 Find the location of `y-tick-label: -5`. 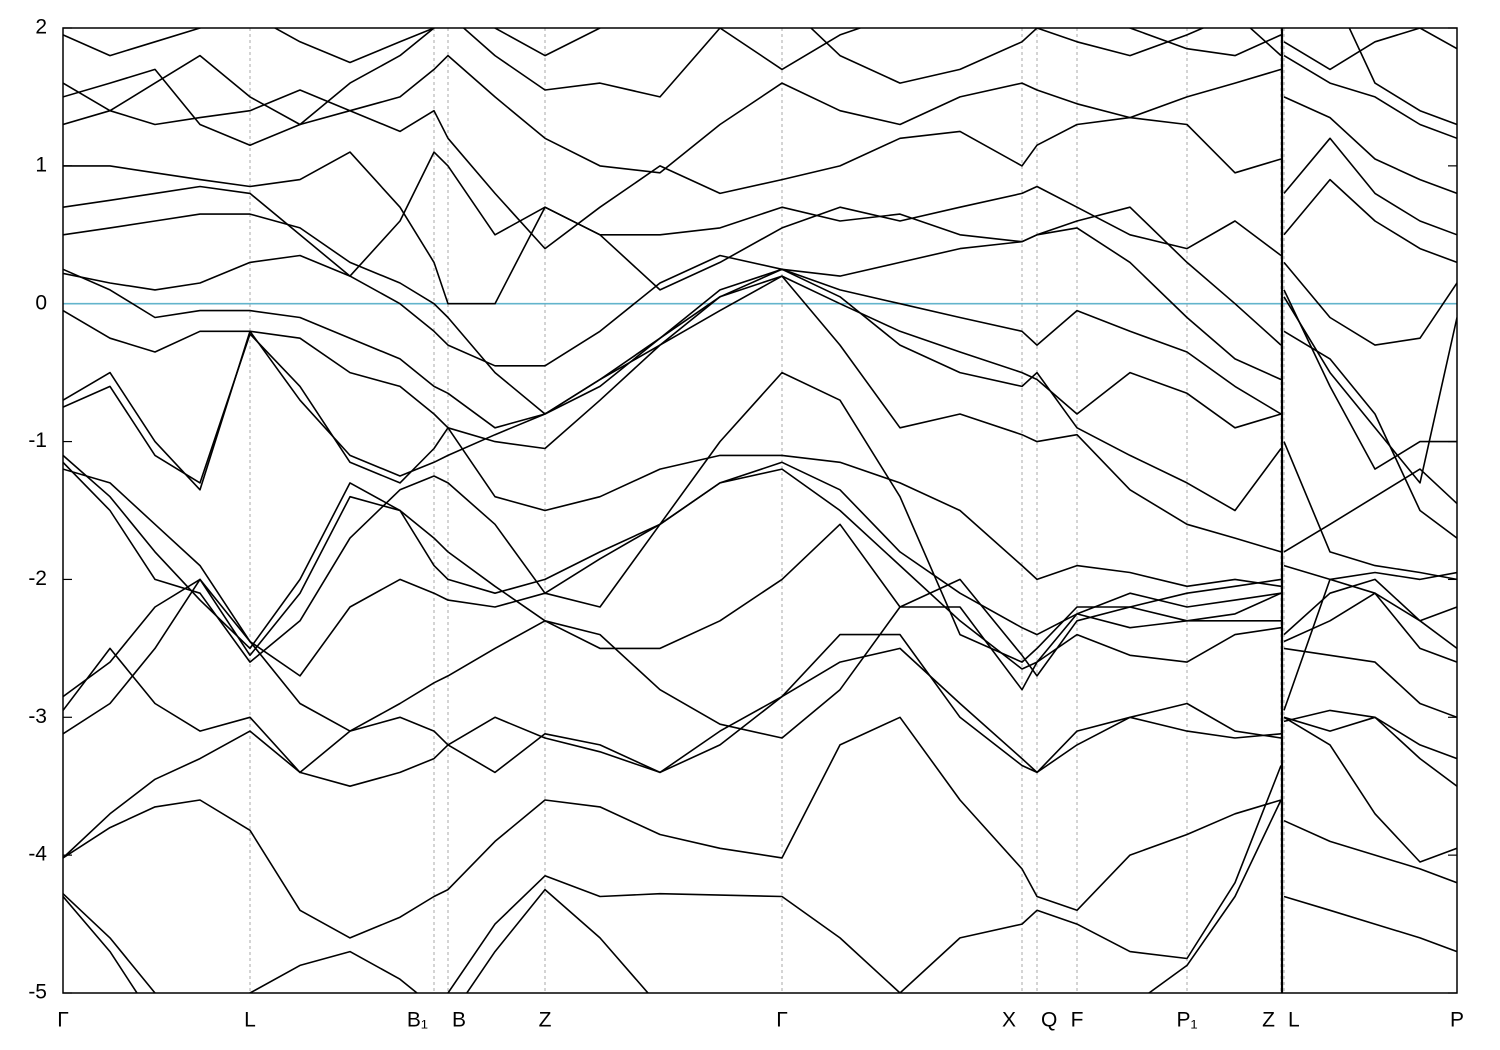

y-tick-label: -5 is located at coordinates (37, 992).